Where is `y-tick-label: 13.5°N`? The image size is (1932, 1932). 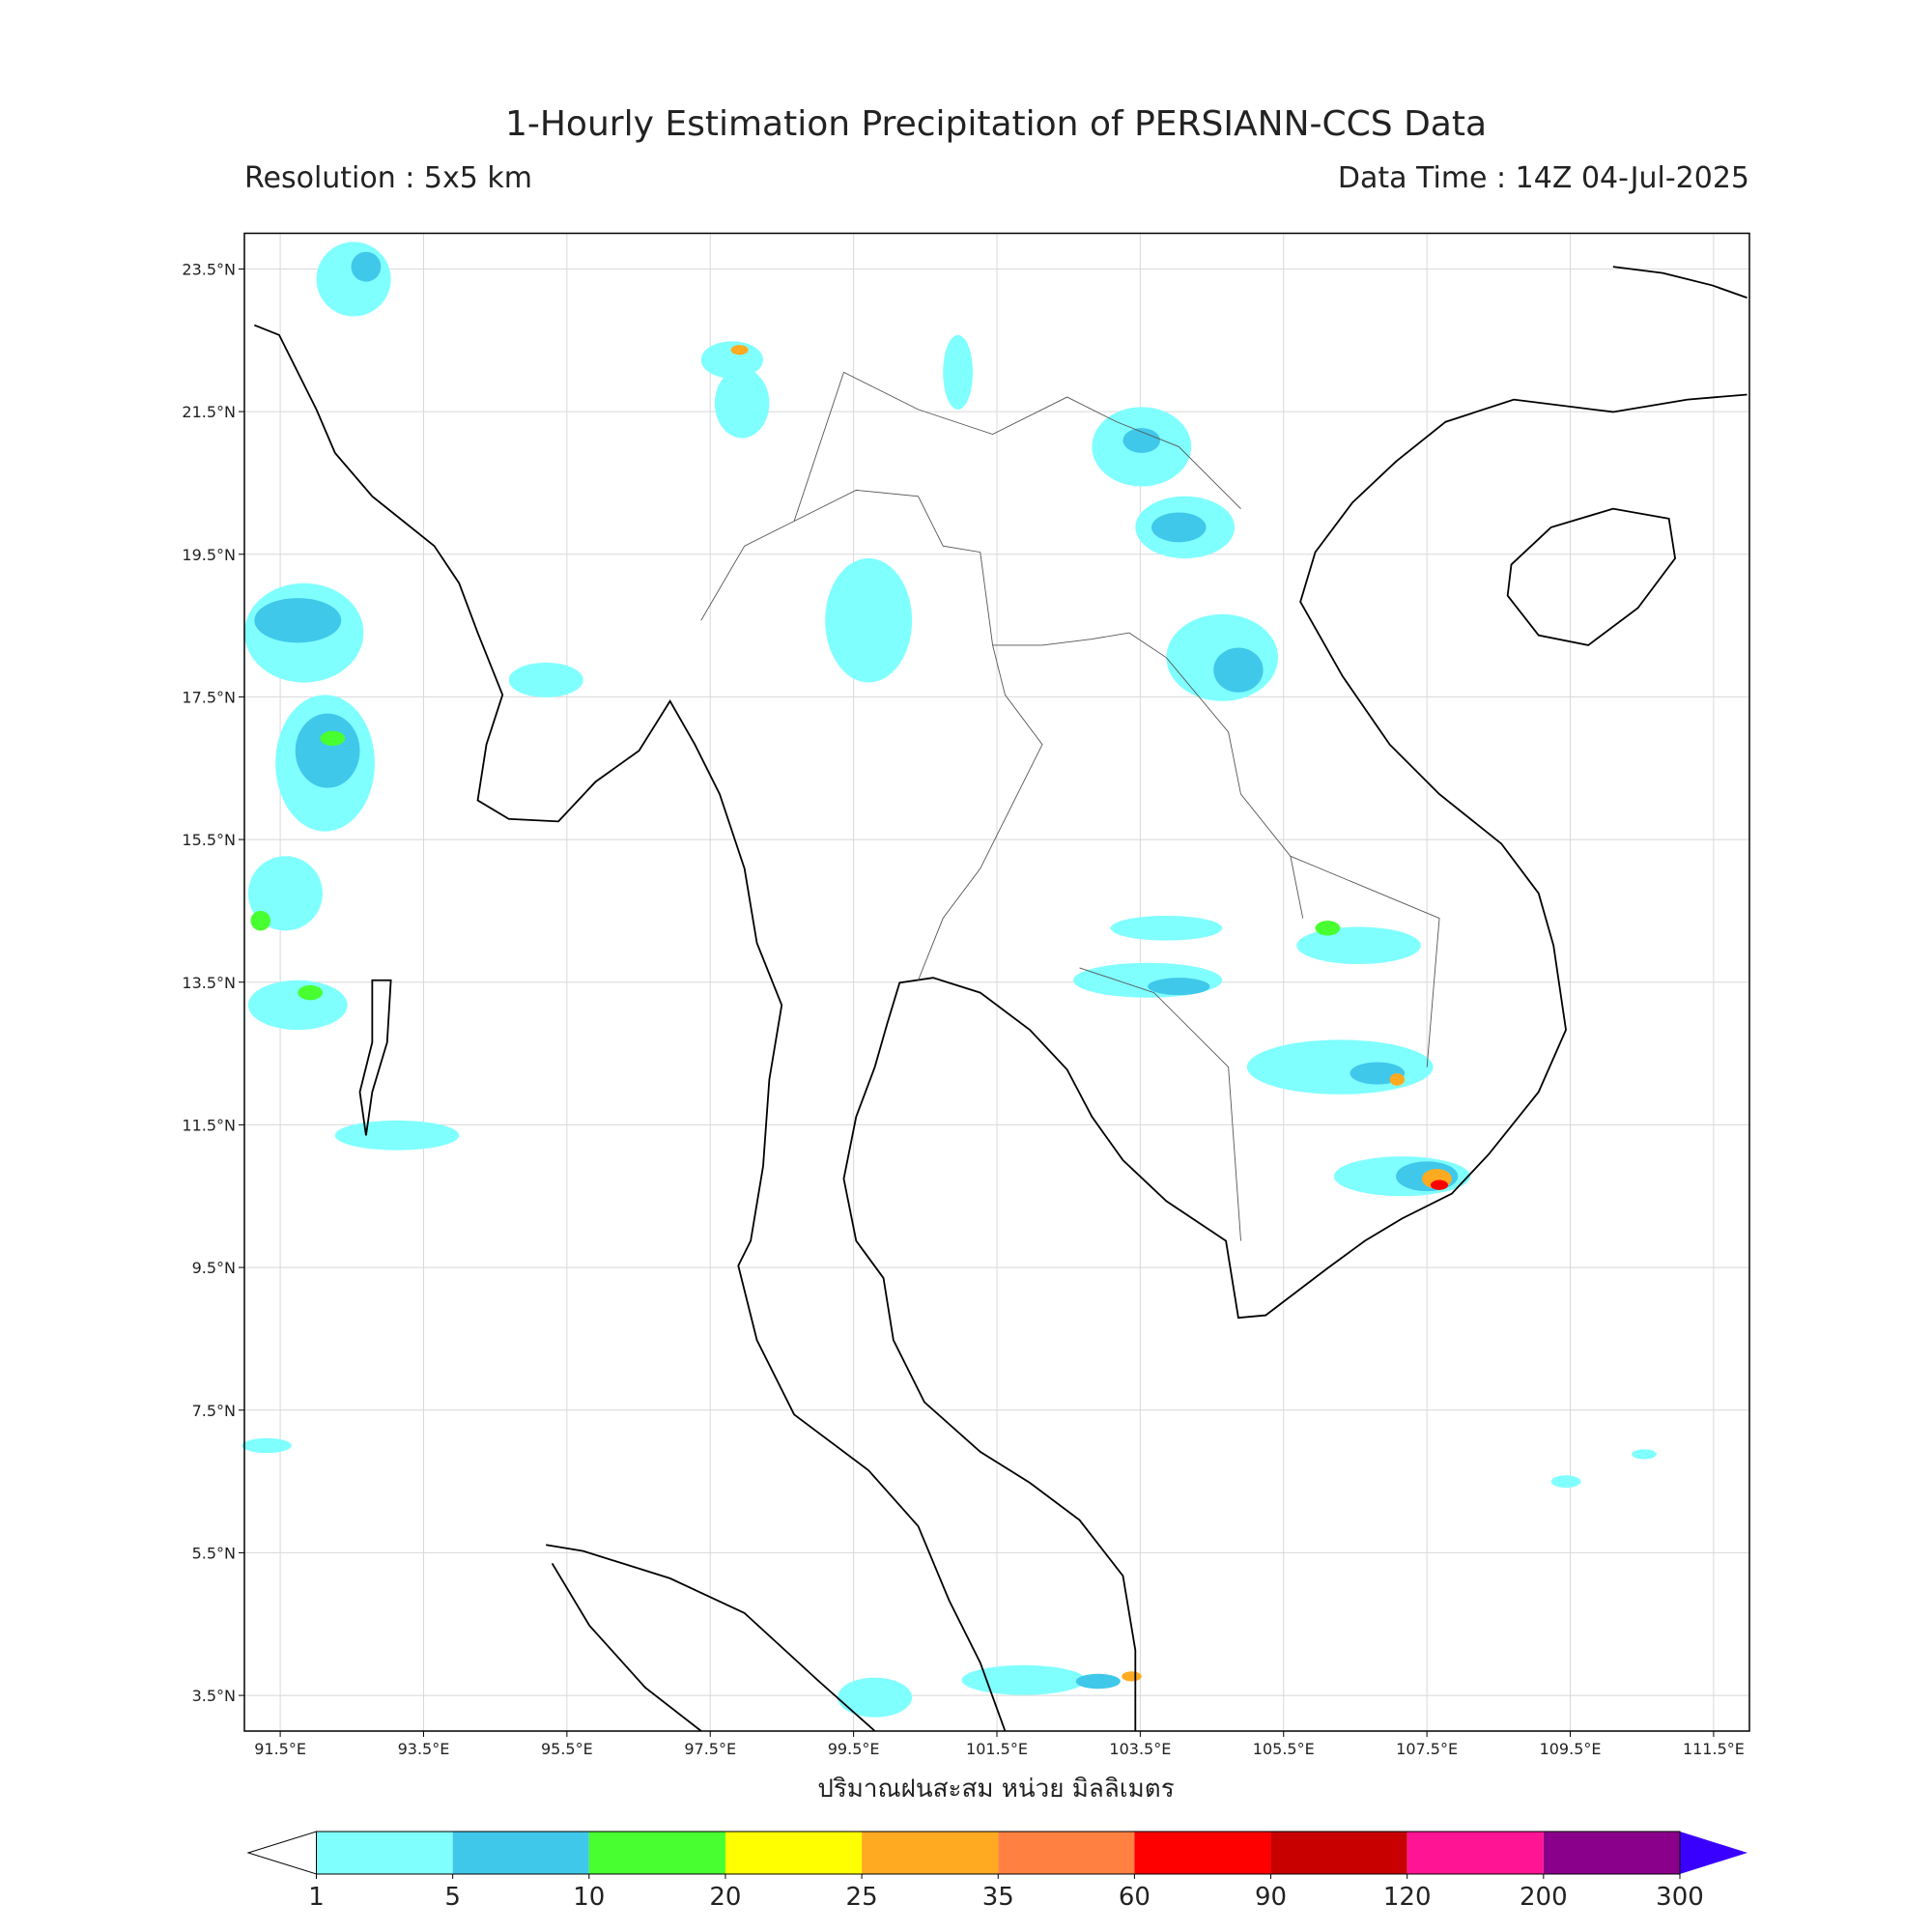
y-tick-label: 13.5°N is located at coordinates (209, 983).